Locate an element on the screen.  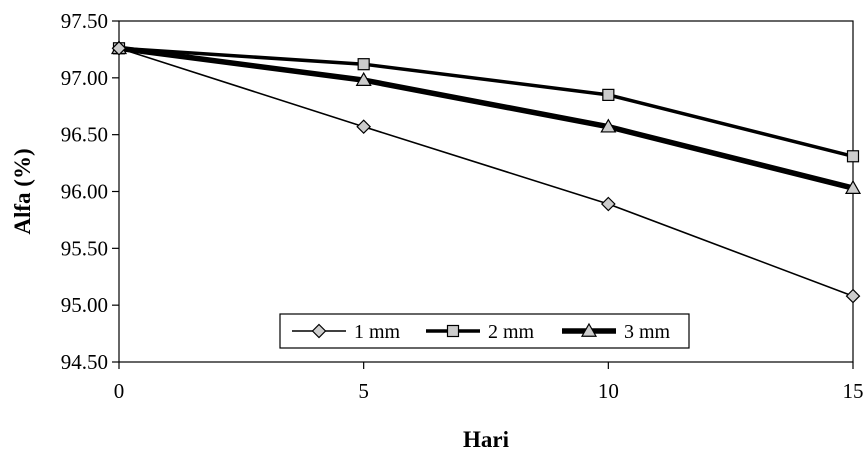
y-tick-label: 96.50 is located at coordinates (84, 135).